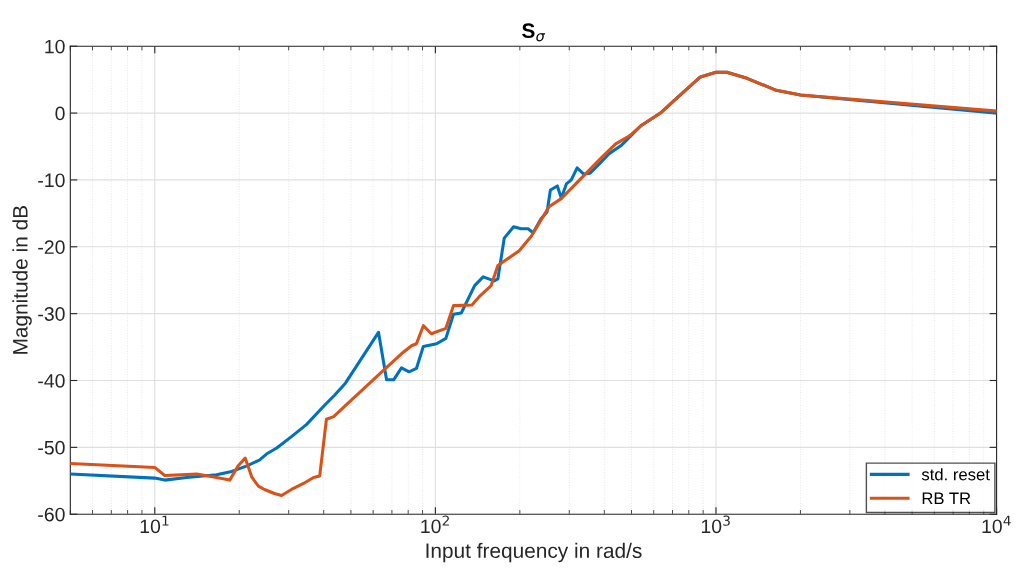 The width and height of the screenshot is (1019, 585). What do you see at coordinates (955, 474) in the screenshot?
I see `legend-label: std. reset` at bounding box center [955, 474].